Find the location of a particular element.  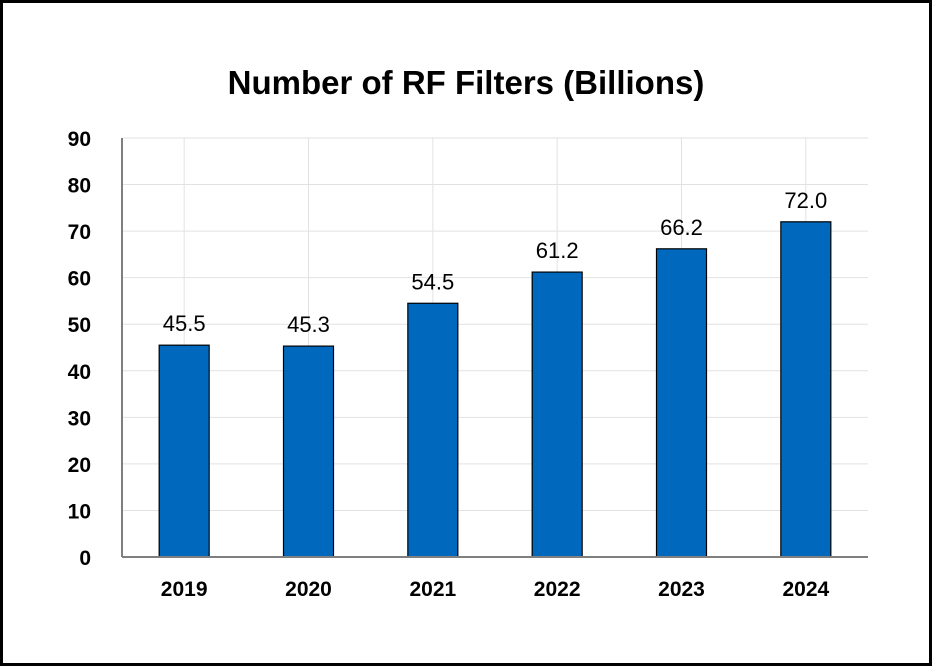

x-tick-label-2023: 2023 is located at coordinates (681, 589).